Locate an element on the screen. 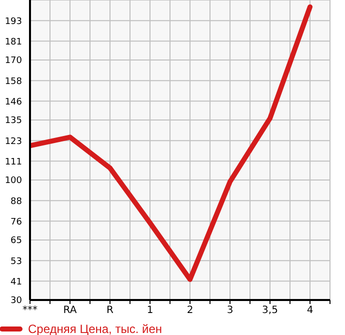 Image resolution: width=345 pixels, height=335 pixels. y-tick-label: 158 is located at coordinates (13, 81).